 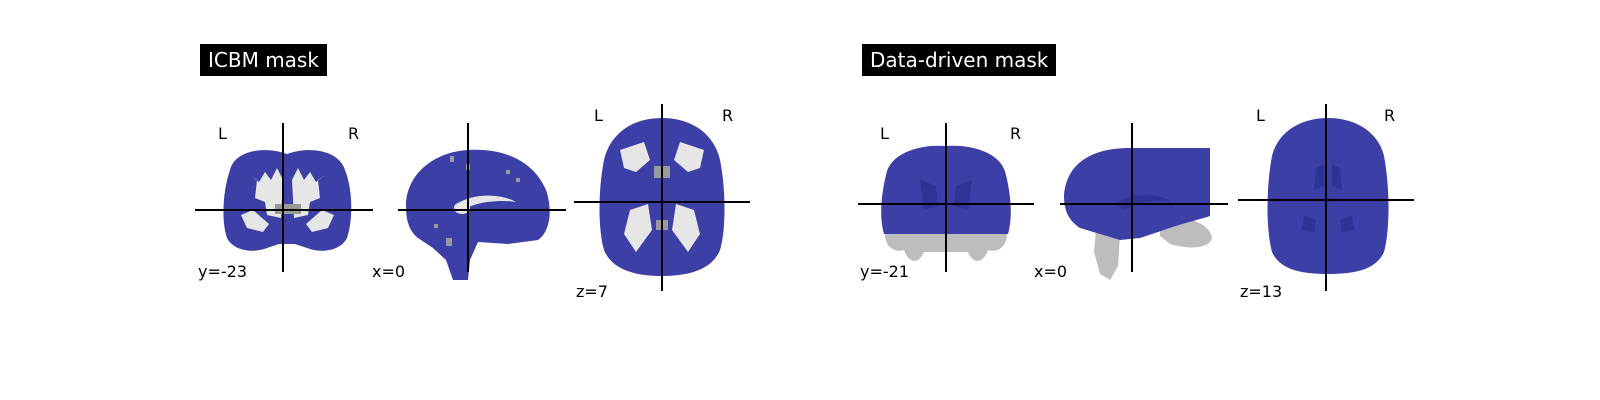 What do you see at coordinates (287, 200) in the screenshot?
I see `coronal-brain-mask` at bounding box center [287, 200].